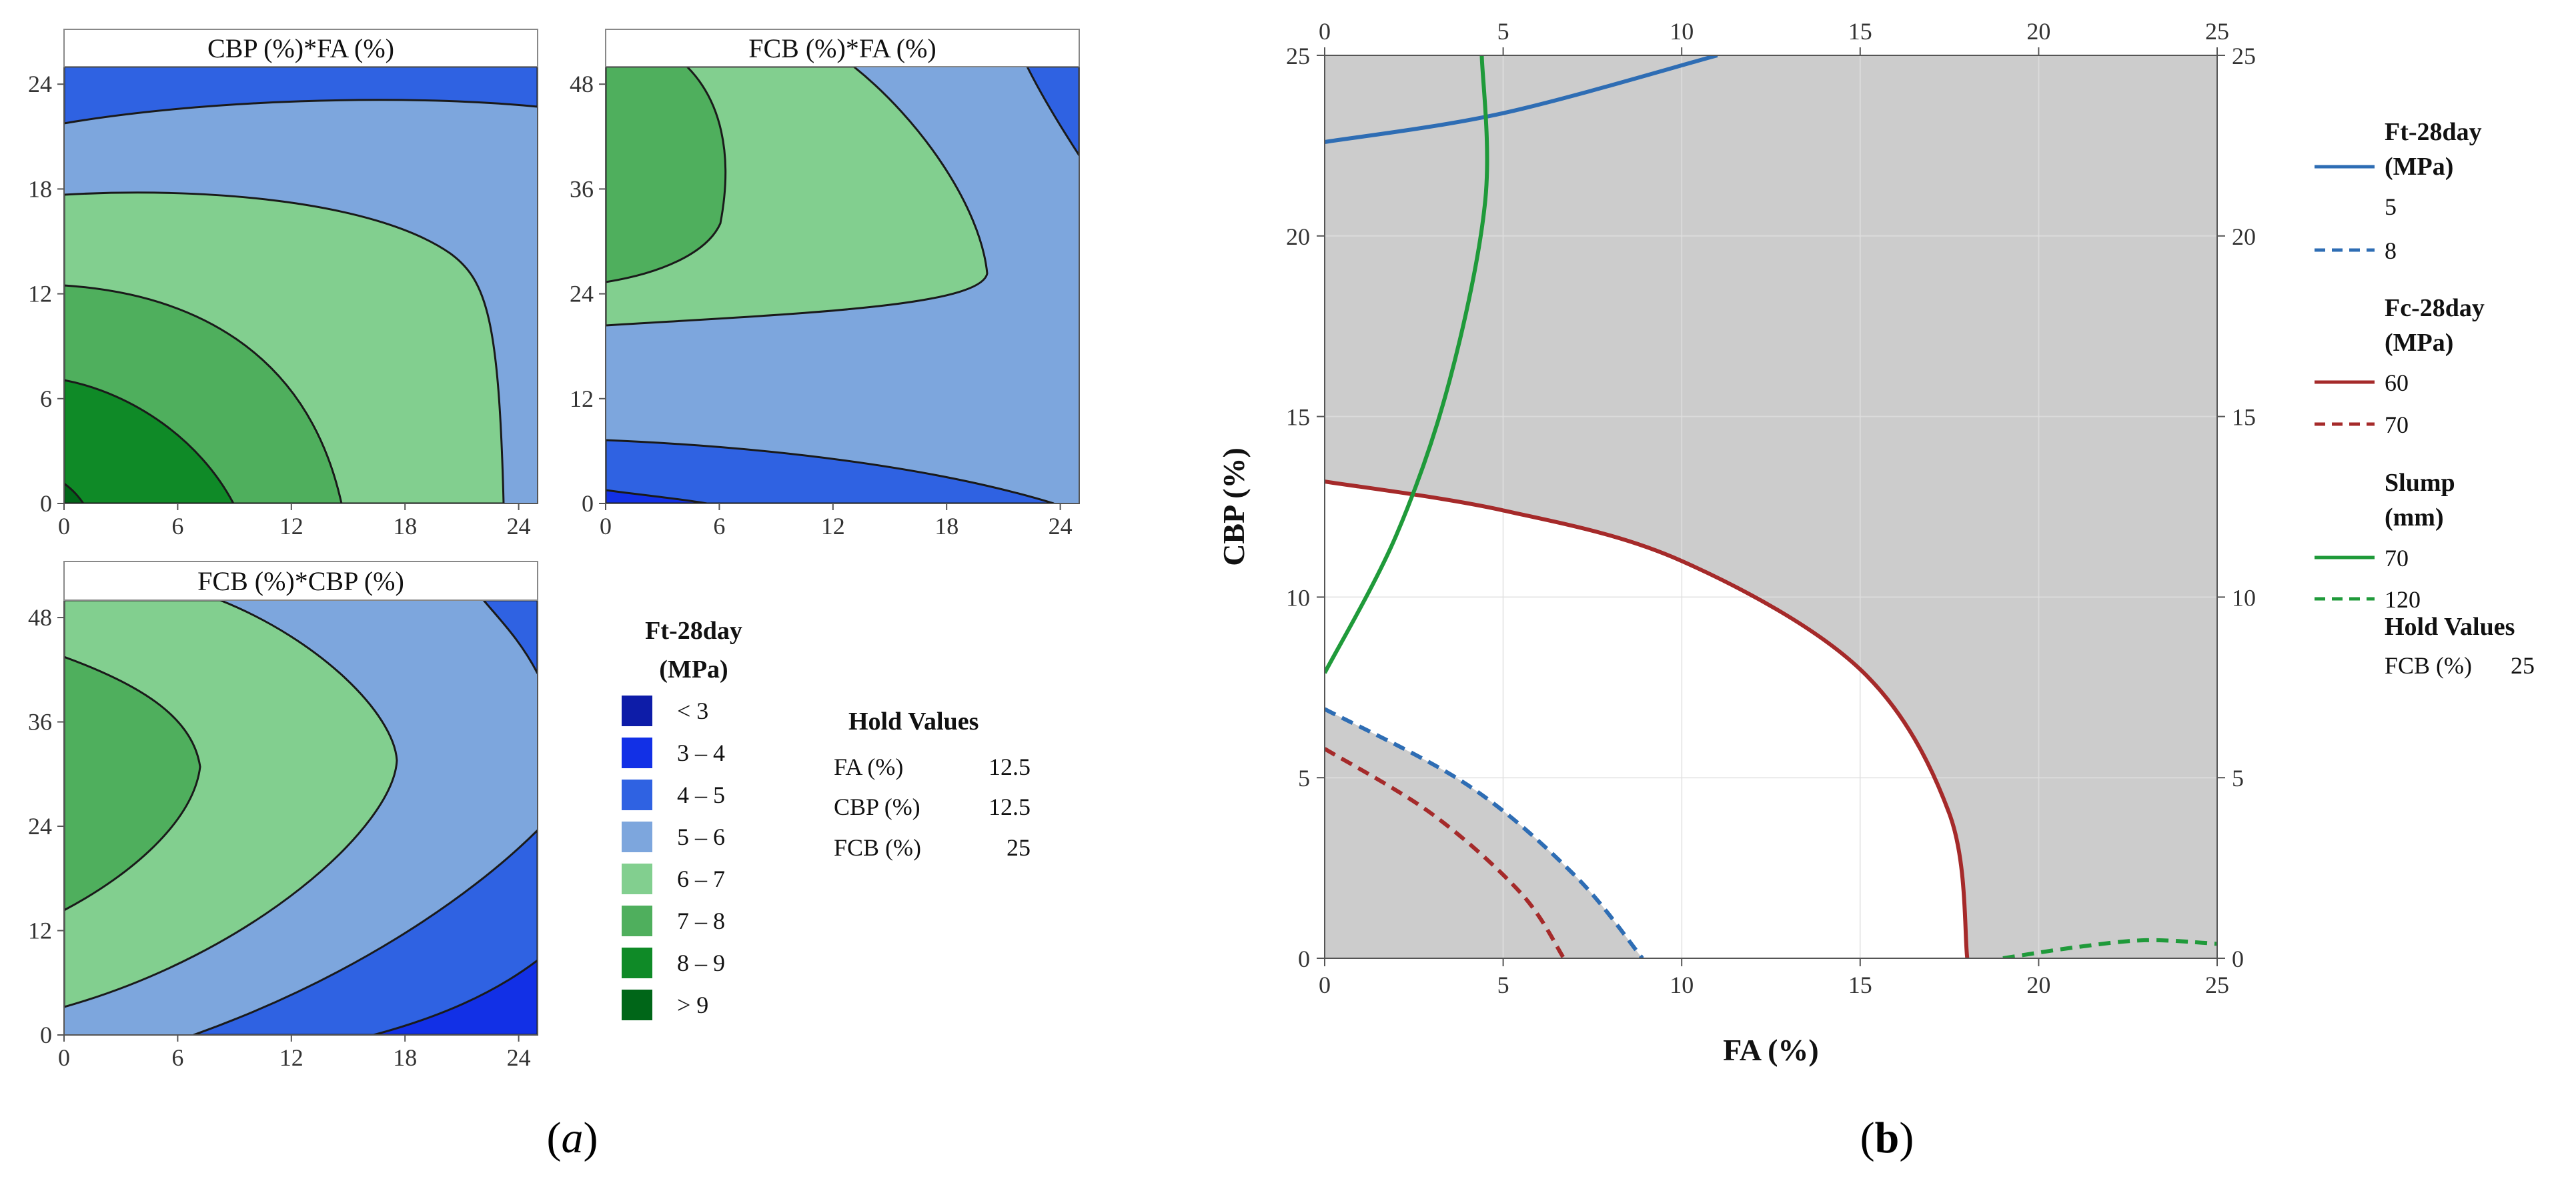 The width and height of the screenshot is (2576, 1181). I want to click on legend-label: 8 – 9, so click(701, 963).